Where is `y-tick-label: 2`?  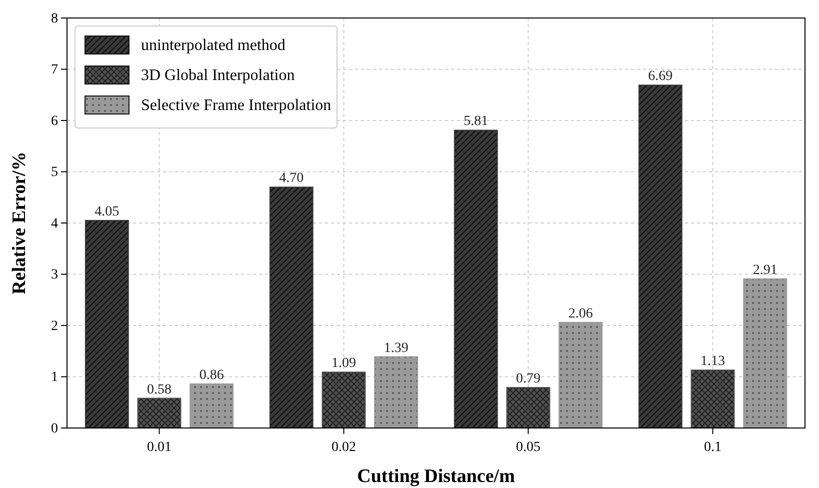 y-tick-label: 2 is located at coordinates (54, 326).